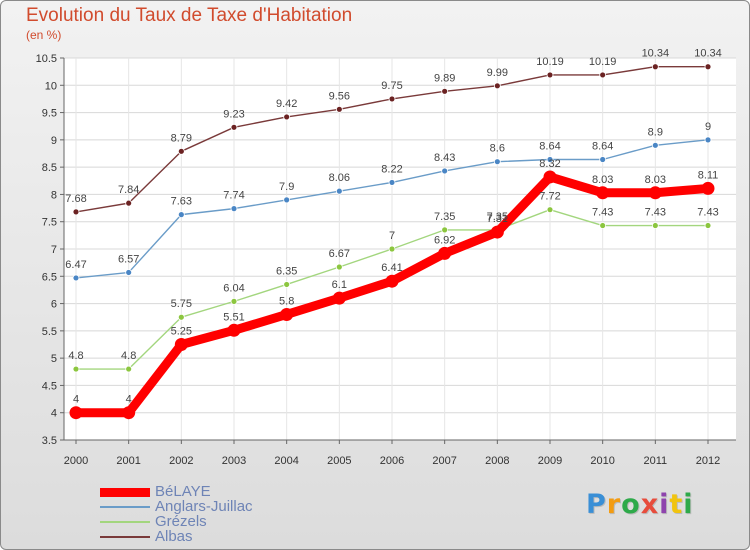 The width and height of the screenshot is (750, 550). What do you see at coordinates (549, 164) in the screenshot?
I see `data-label: 8.32` at bounding box center [549, 164].